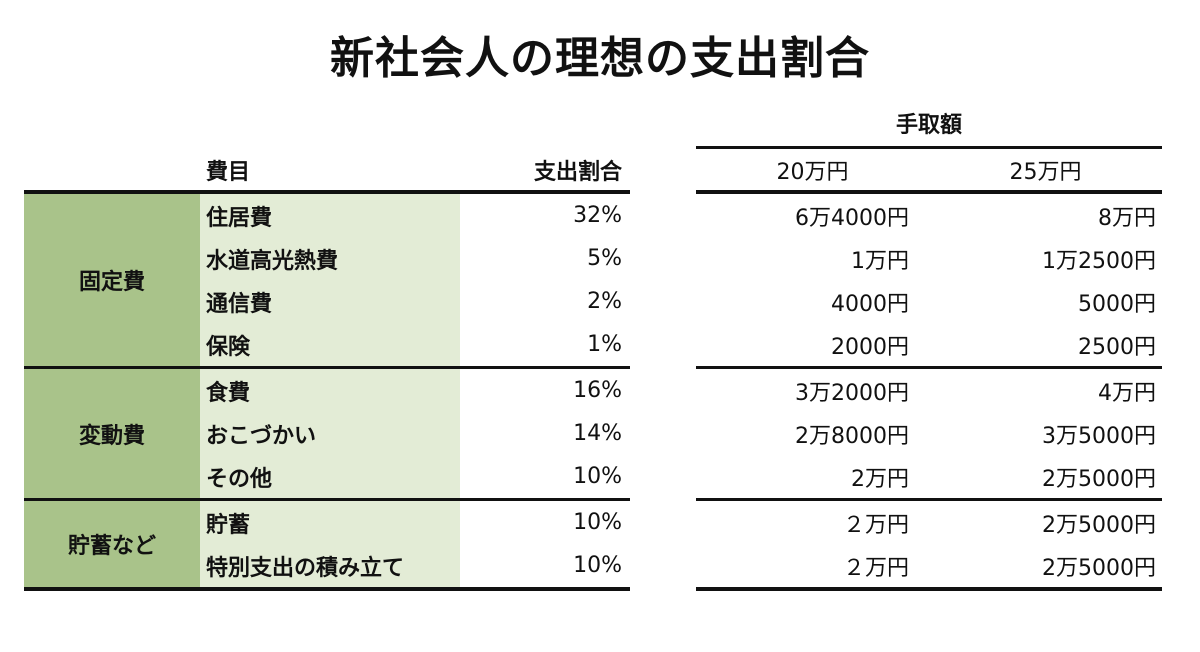  I want to click on item-label: 特別支出の積み立て, so click(330, 565).